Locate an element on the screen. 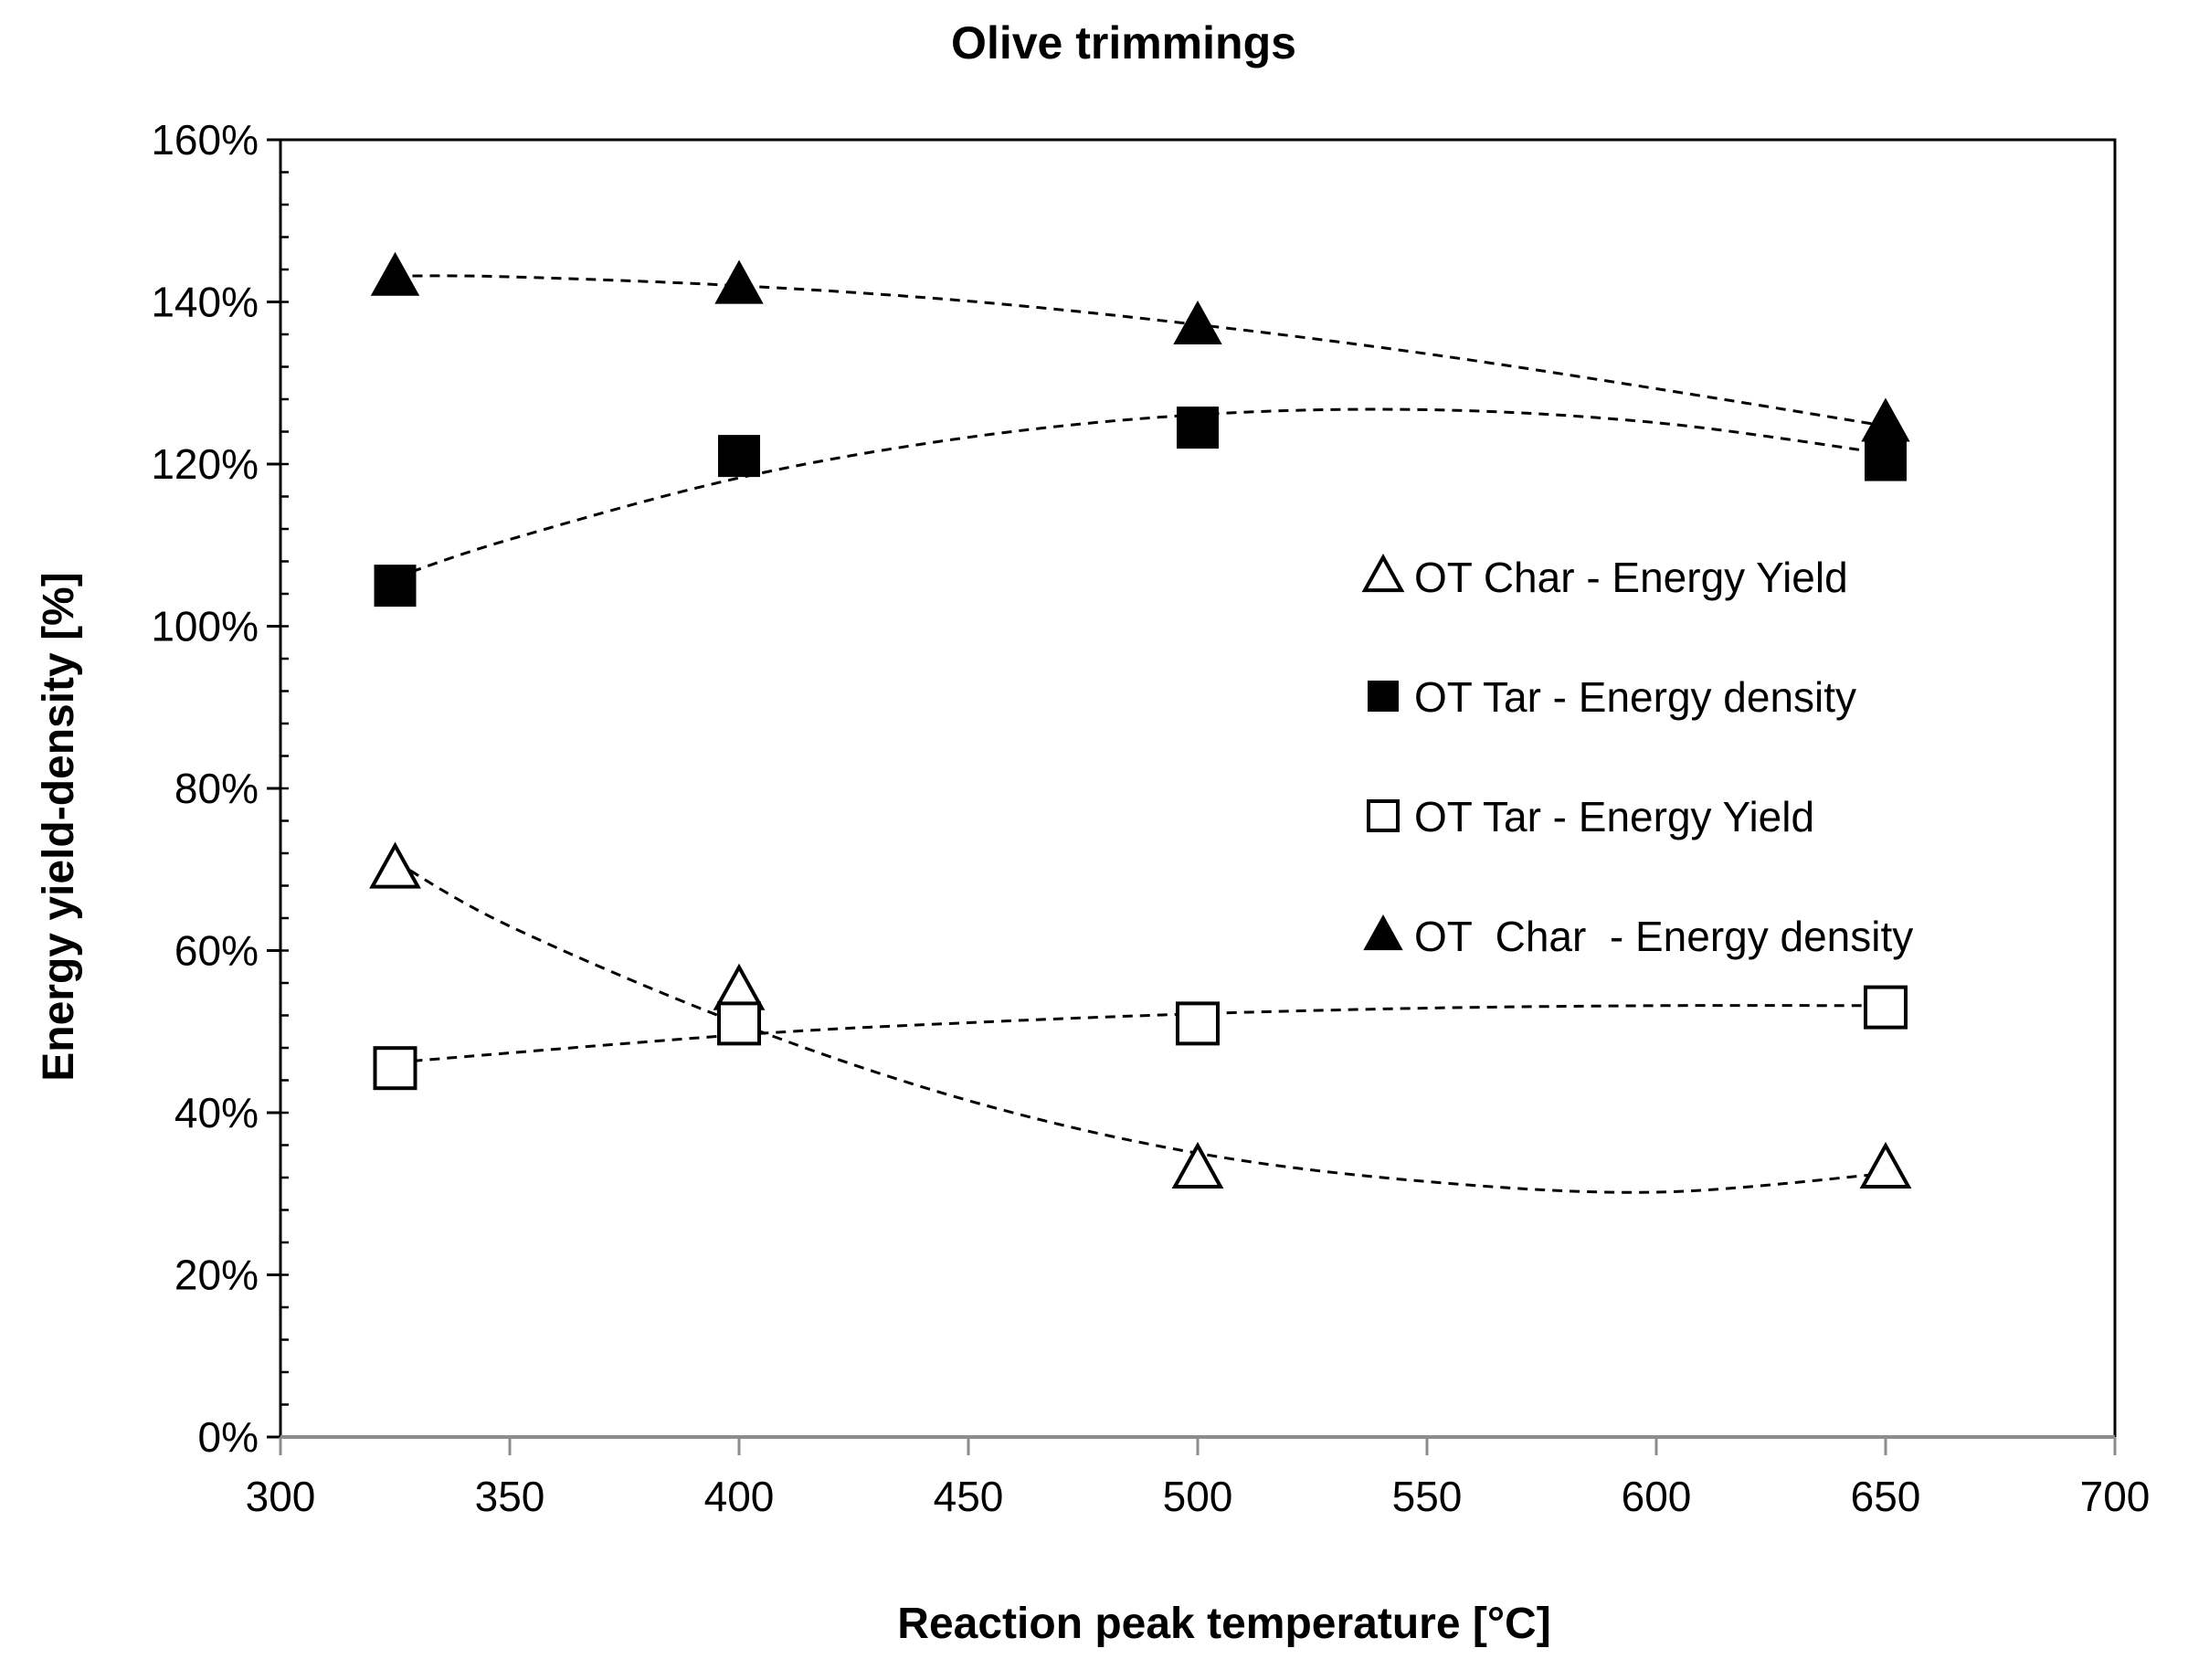 The width and height of the screenshot is (2188, 1680). legend-label-1: OT Tar - Energy density is located at coordinates (1635, 697).